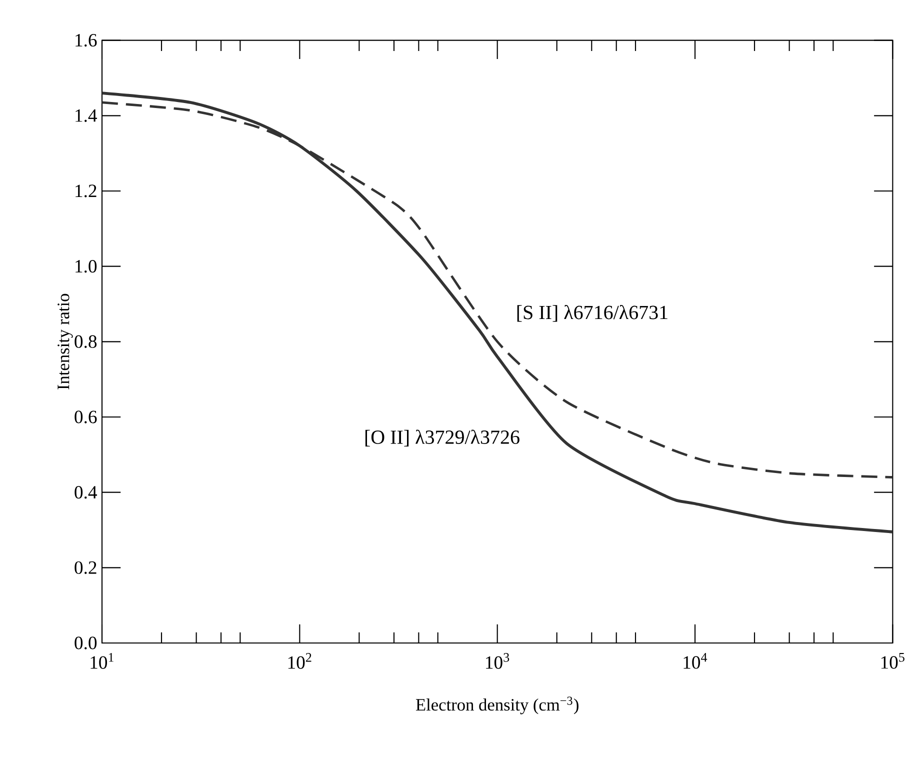  I want to click on x-tick-label: 10$^{5}$, so click(892, 660).